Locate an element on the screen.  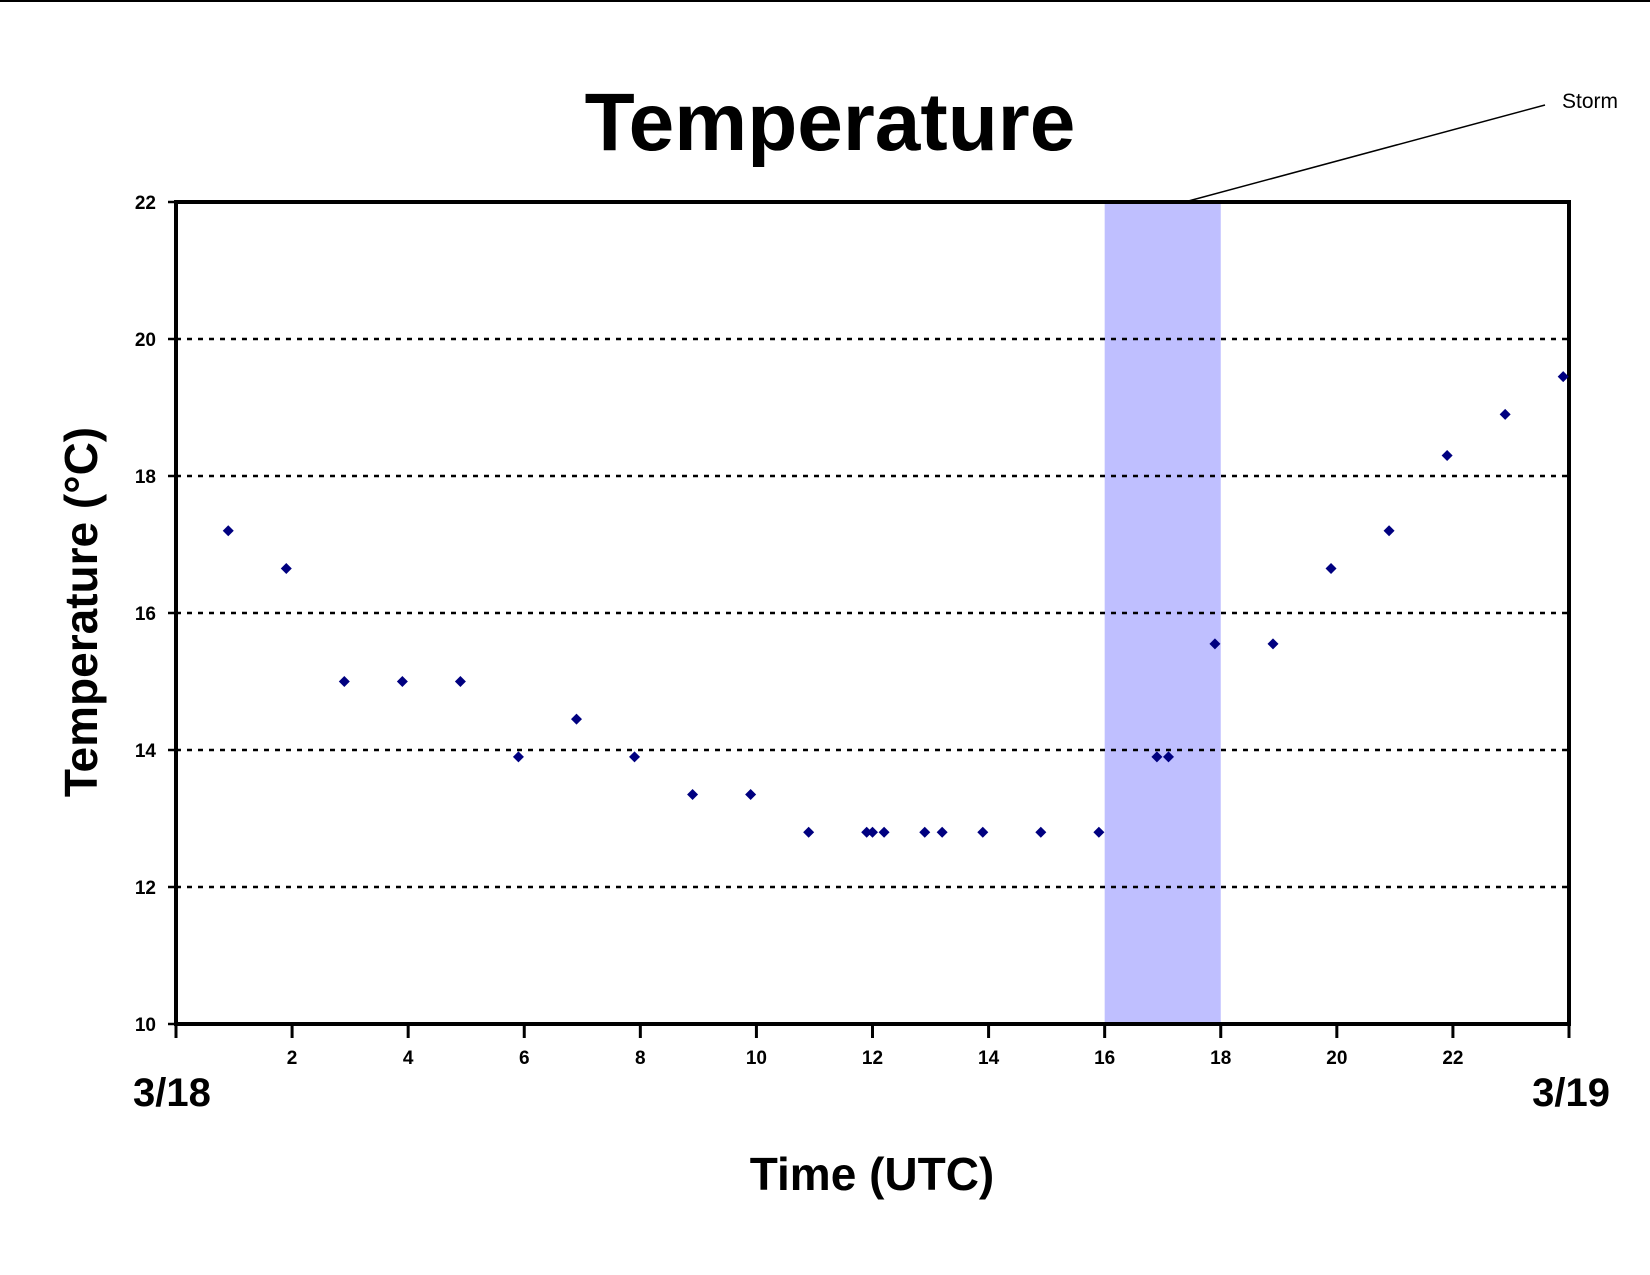
x-tick-label: 14 is located at coordinates (989, 1058).